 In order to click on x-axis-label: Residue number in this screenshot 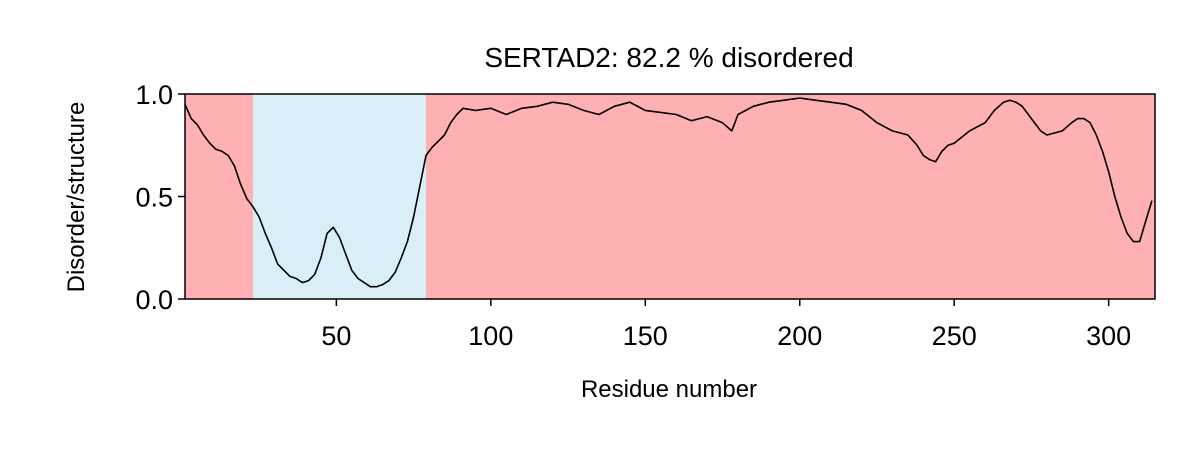, I will do `click(669, 389)`.